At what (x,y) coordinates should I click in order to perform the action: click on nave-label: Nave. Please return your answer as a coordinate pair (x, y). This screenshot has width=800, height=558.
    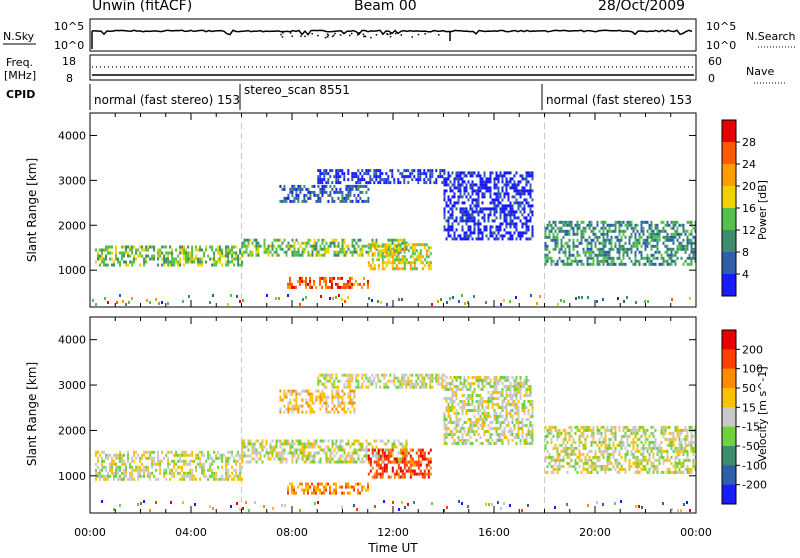
    Looking at the image, I should click on (760, 71).